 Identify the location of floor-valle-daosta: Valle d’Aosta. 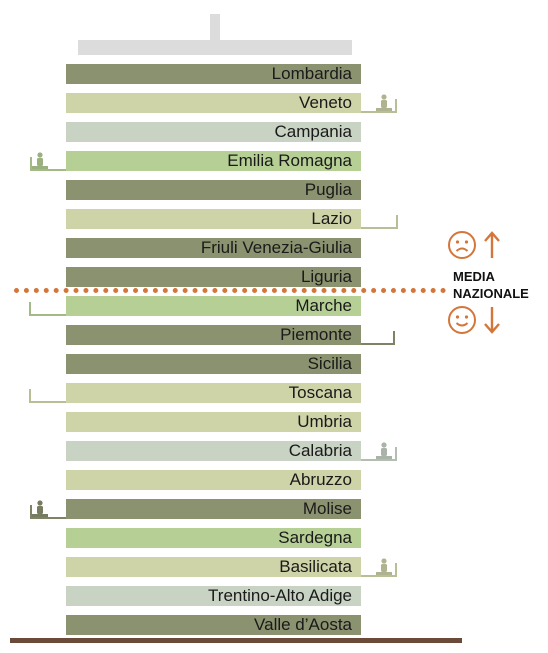
(213, 625).